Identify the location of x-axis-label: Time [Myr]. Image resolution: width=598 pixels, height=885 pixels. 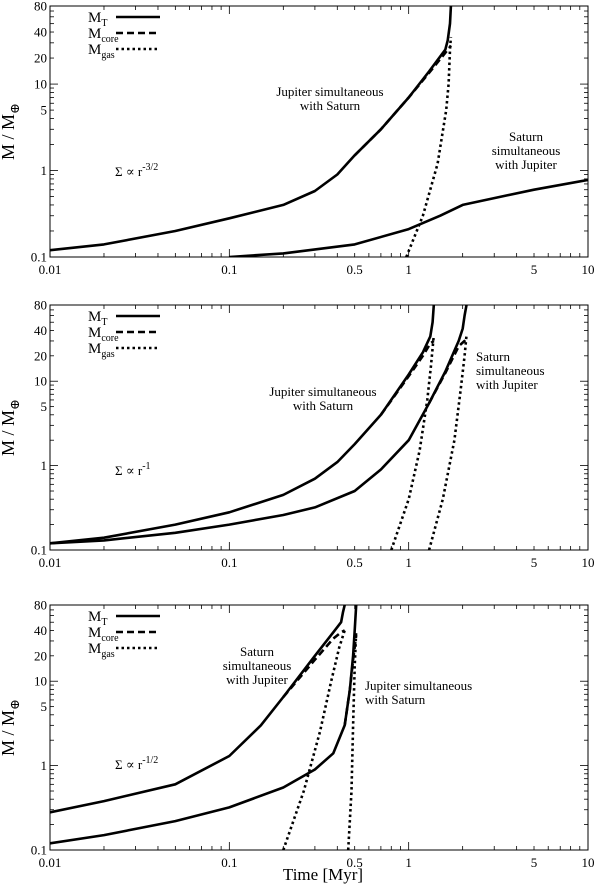
(323, 874).